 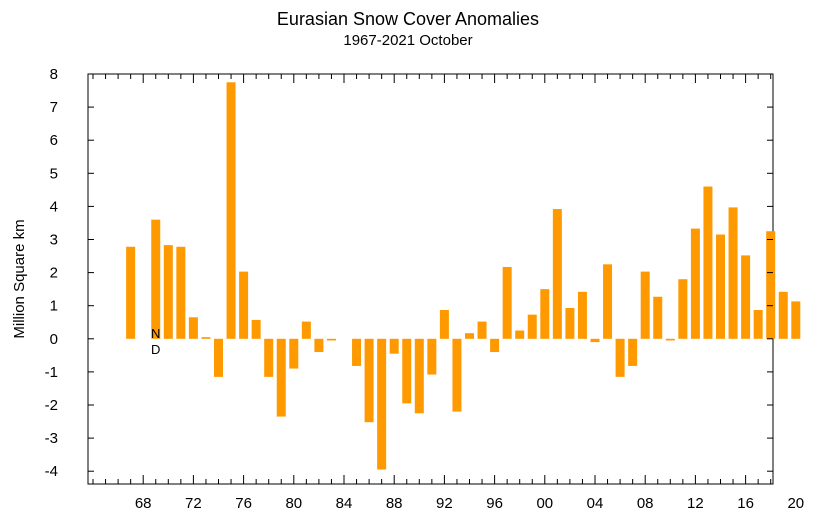 What do you see at coordinates (344, 503) in the screenshot?
I see `x-tick-label: 84` at bounding box center [344, 503].